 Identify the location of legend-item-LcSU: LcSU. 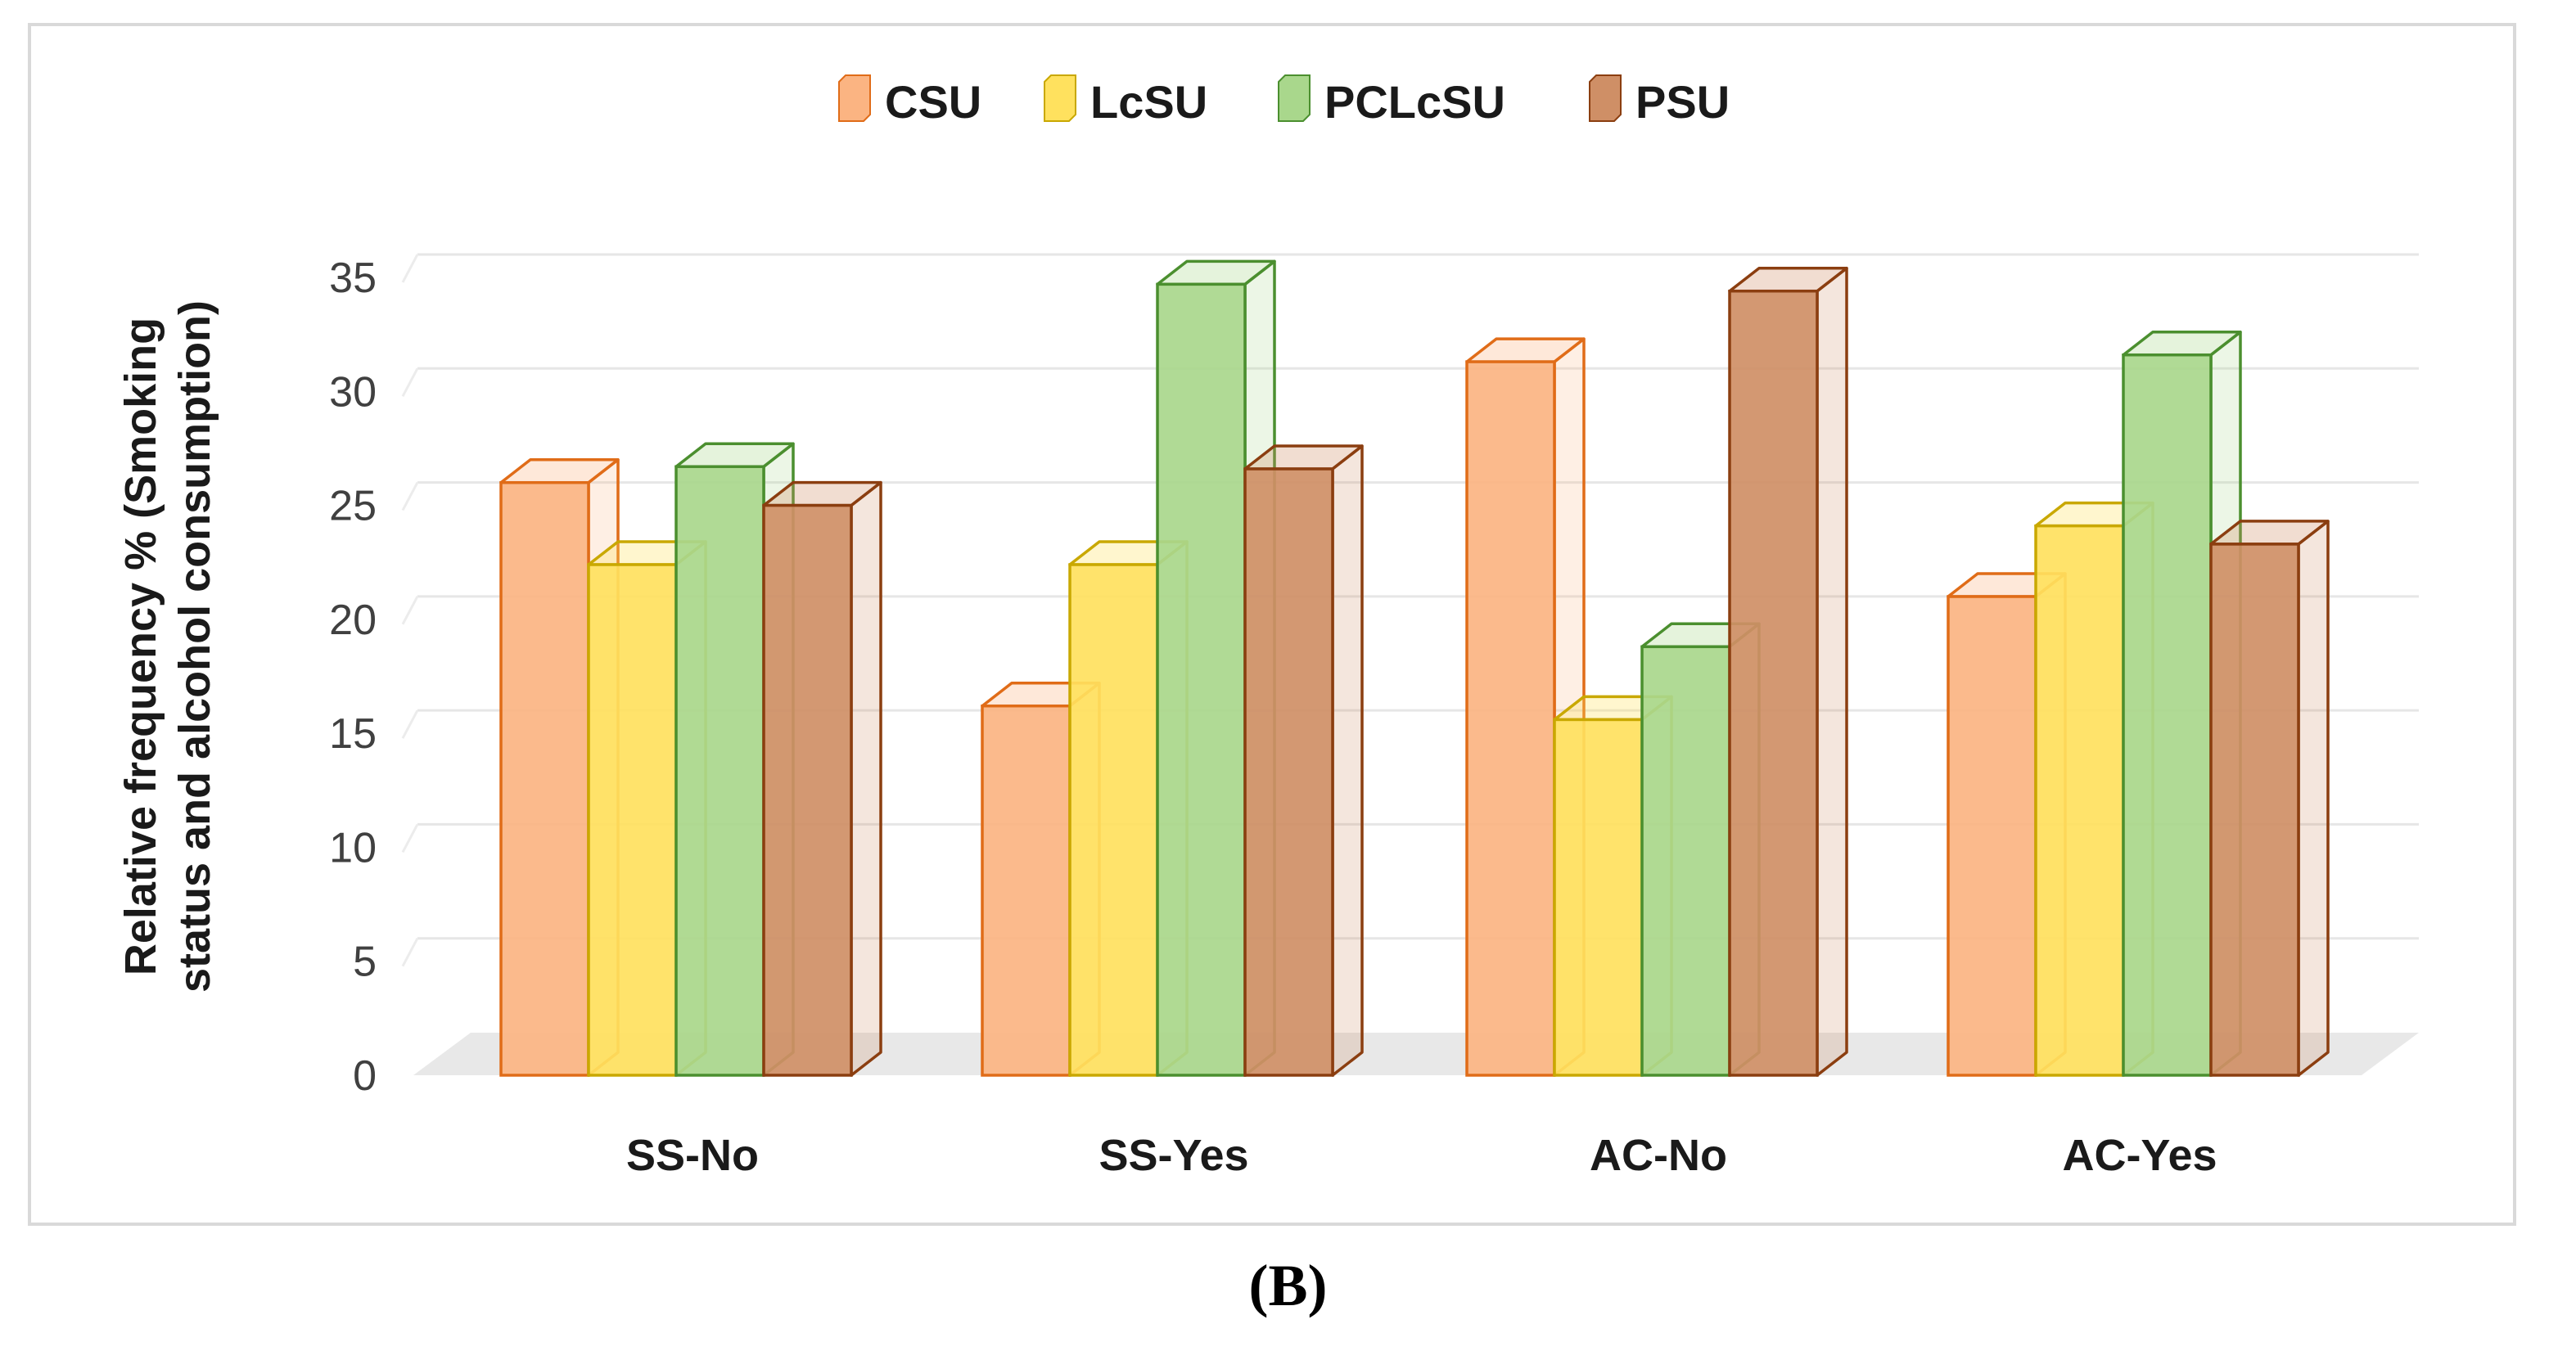
(1125, 101).